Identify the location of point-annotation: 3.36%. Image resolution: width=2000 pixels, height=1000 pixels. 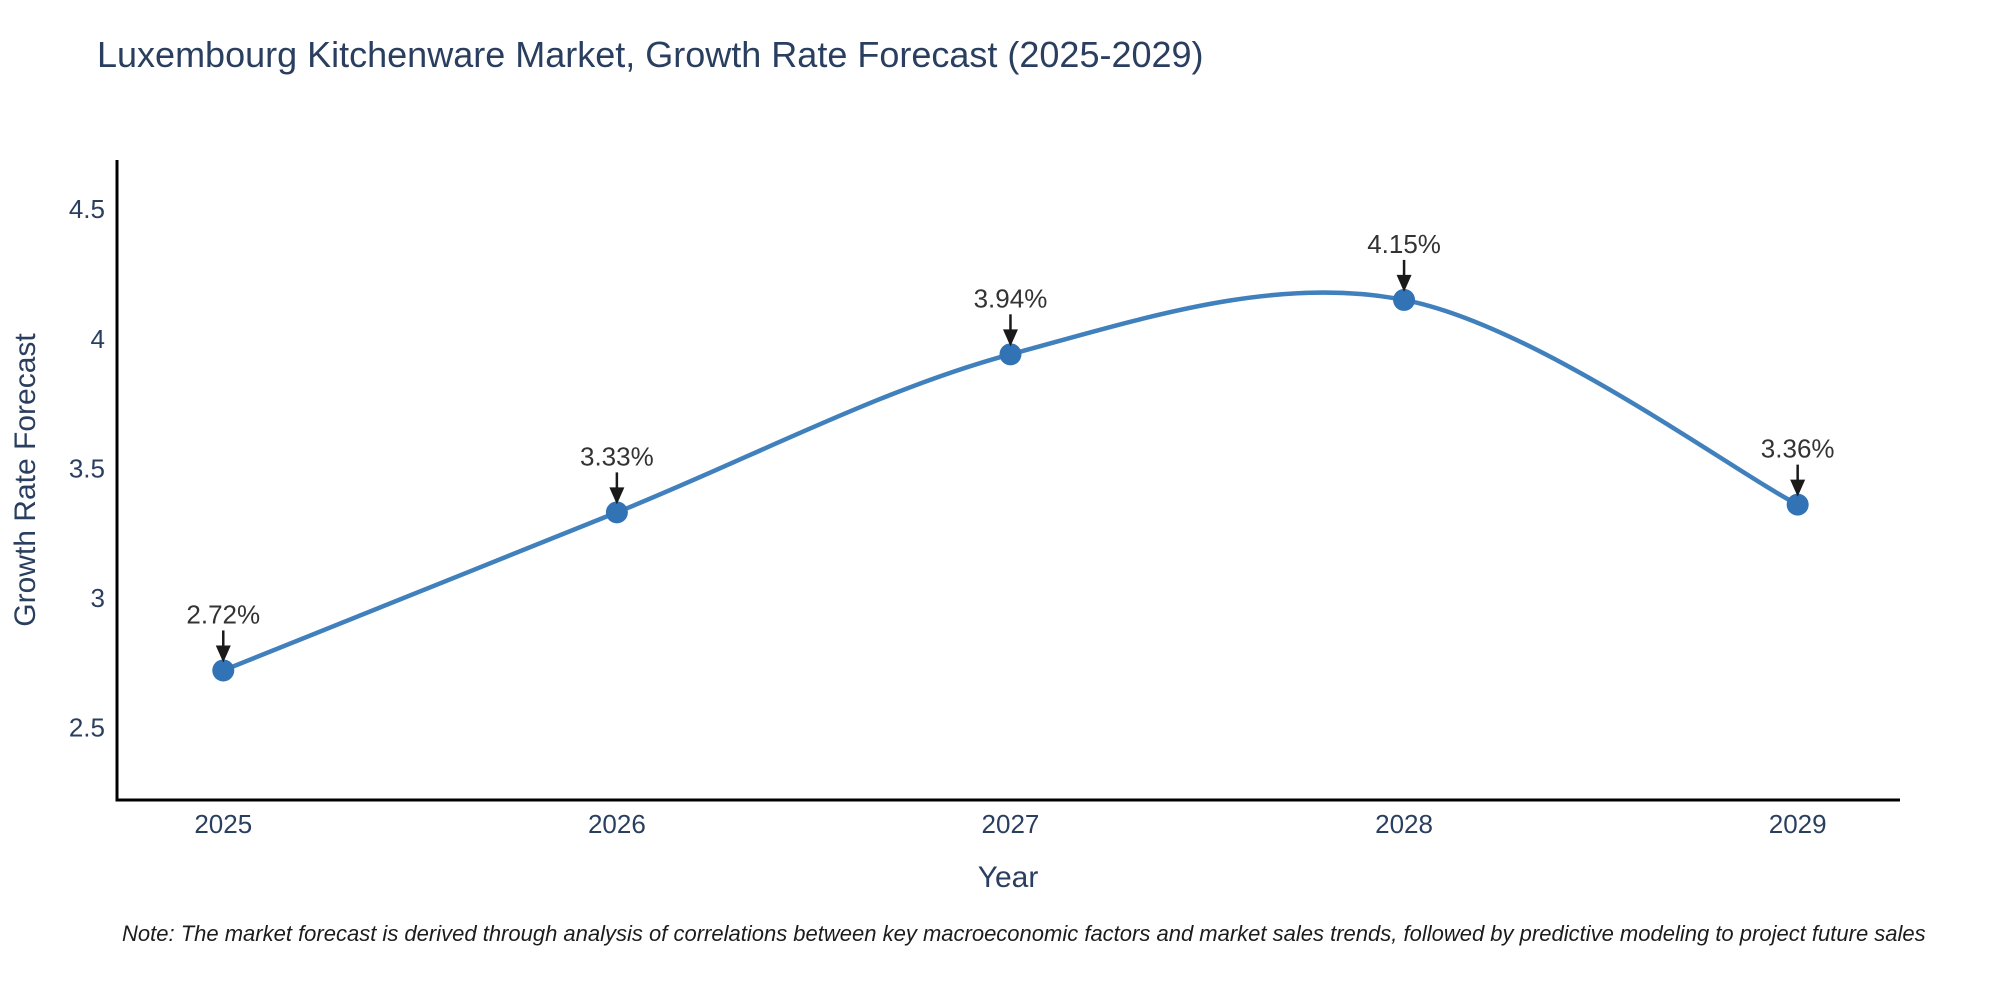
(1798, 465).